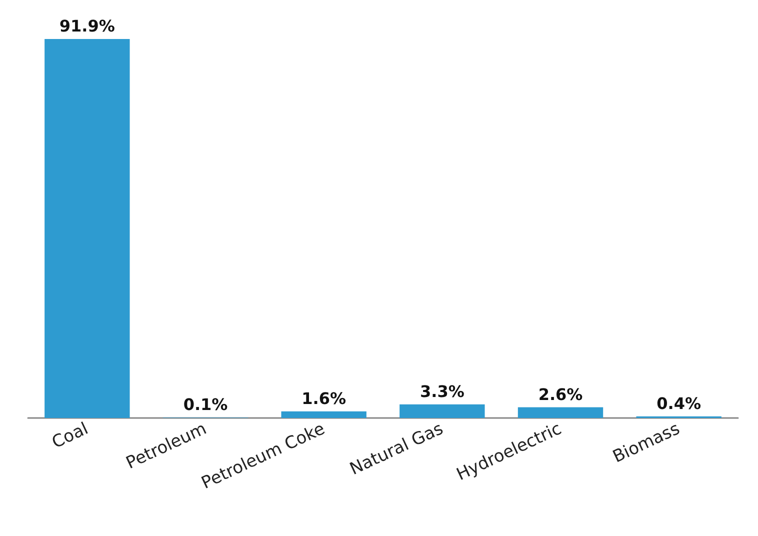 This screenshot has height=536, width=758. I want to click on x-tick-label: Coal, so click(70, 435).